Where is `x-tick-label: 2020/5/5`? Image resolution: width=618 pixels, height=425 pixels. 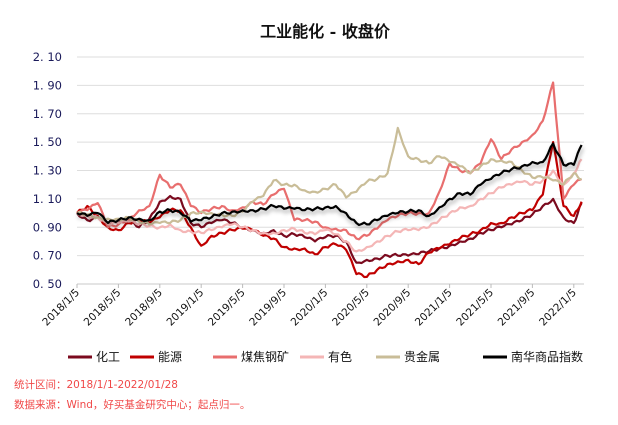
x-tick-label: 2020/5/5 is located at coordinates (351, 308).